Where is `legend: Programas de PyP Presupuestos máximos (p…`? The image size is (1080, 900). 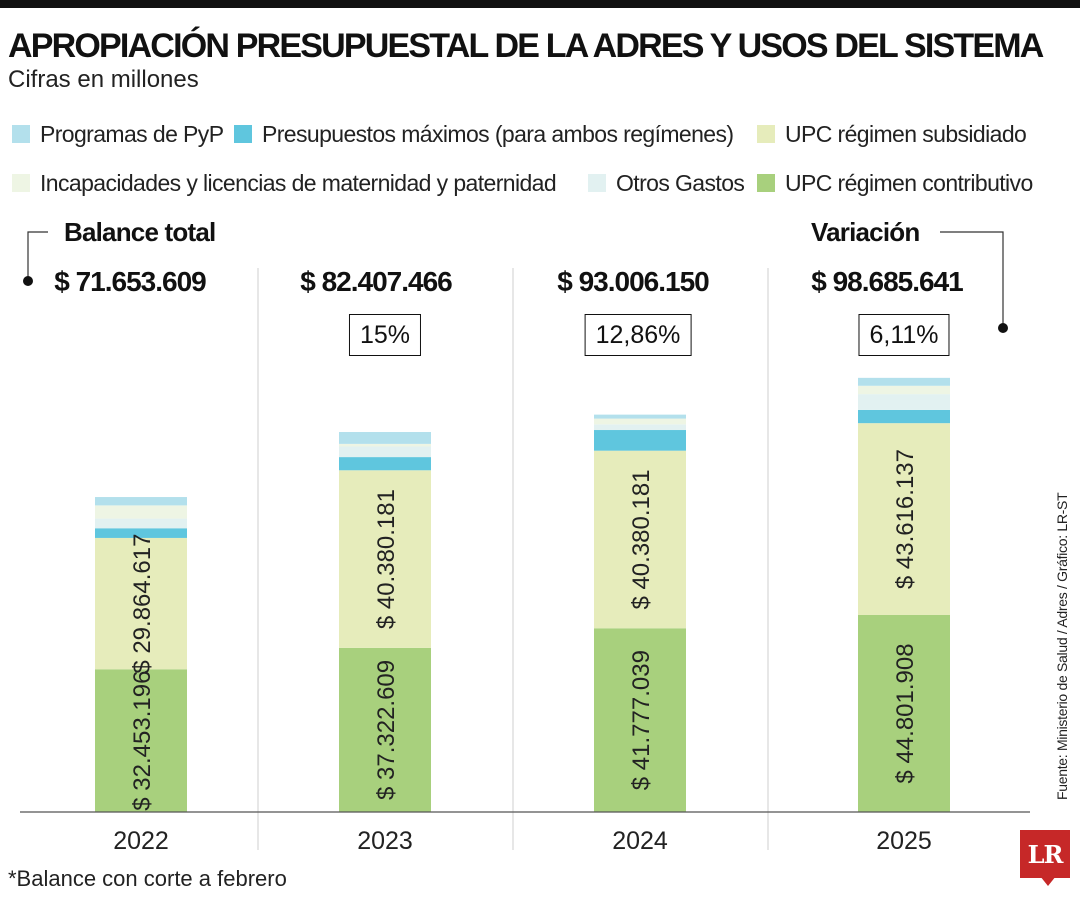 legend: Programas de PyP Presupuestos máximos (p… is located at coordinates (540, 157).